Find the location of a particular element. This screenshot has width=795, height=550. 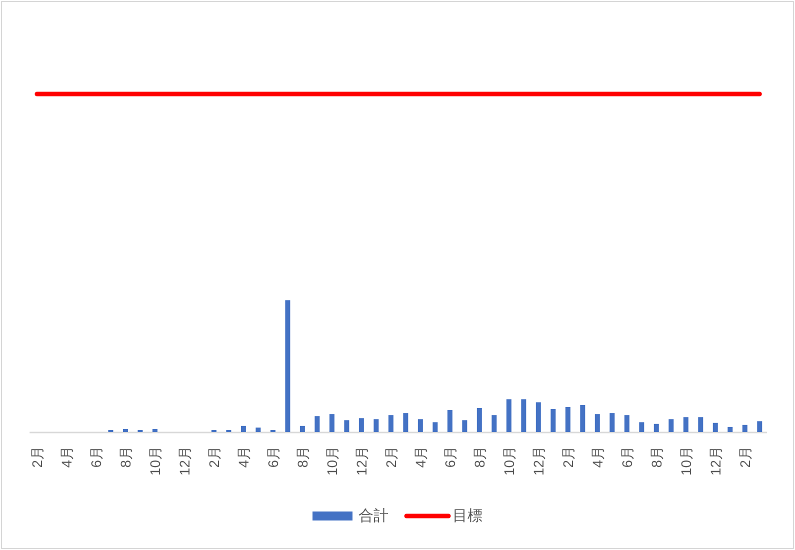

legend-label: 目標 is located at coordinates (467, 516).